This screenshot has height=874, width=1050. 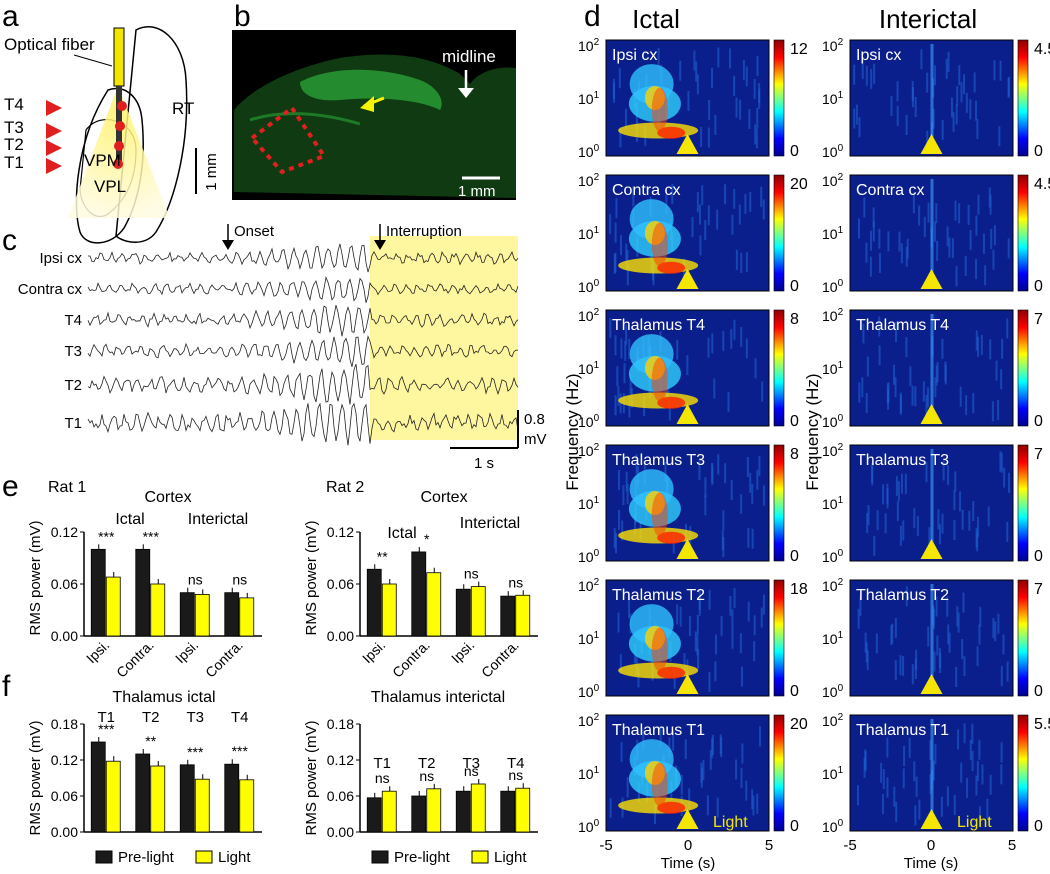 I want to click on rat1-ictal-title: Ictal, so click(x=129, y=519).